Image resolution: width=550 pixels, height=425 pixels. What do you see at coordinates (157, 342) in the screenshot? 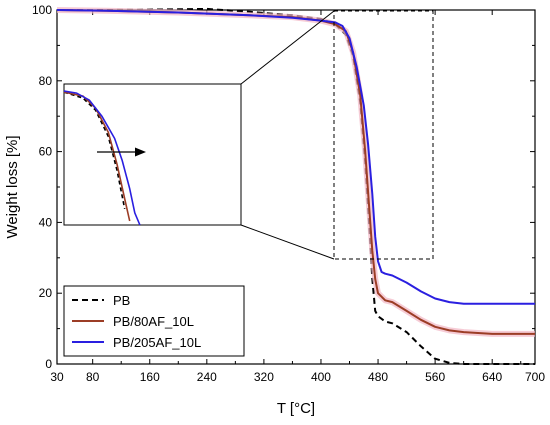
I see `legend-label-pb-205af: PB/205AF_10L` at bounding box center [157, 342].